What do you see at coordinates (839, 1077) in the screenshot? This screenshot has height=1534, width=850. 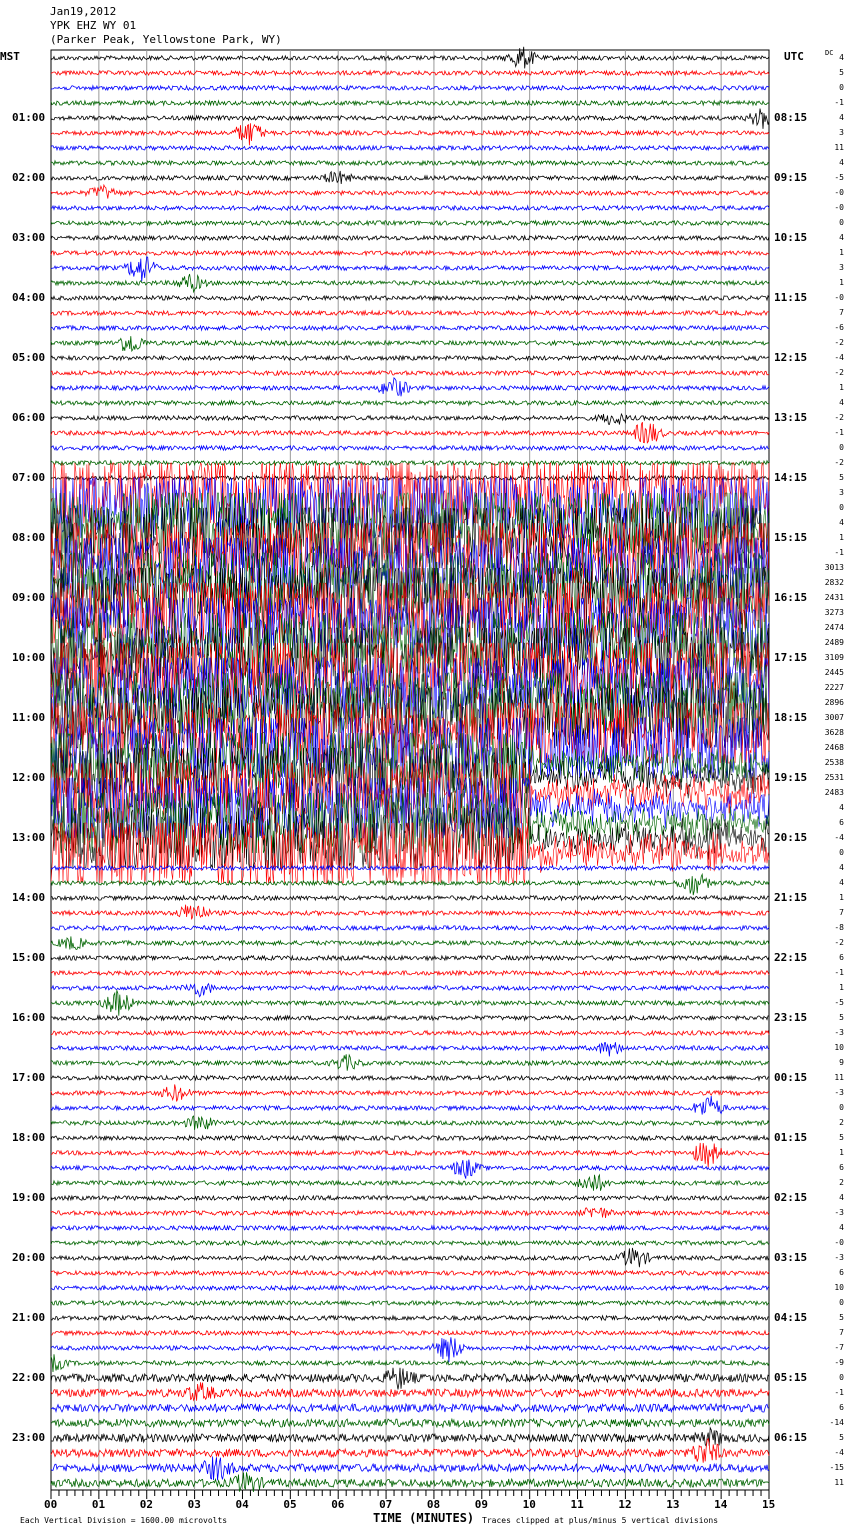 I see `dc-offset-label: 11` at bounding box center [839, 1077].